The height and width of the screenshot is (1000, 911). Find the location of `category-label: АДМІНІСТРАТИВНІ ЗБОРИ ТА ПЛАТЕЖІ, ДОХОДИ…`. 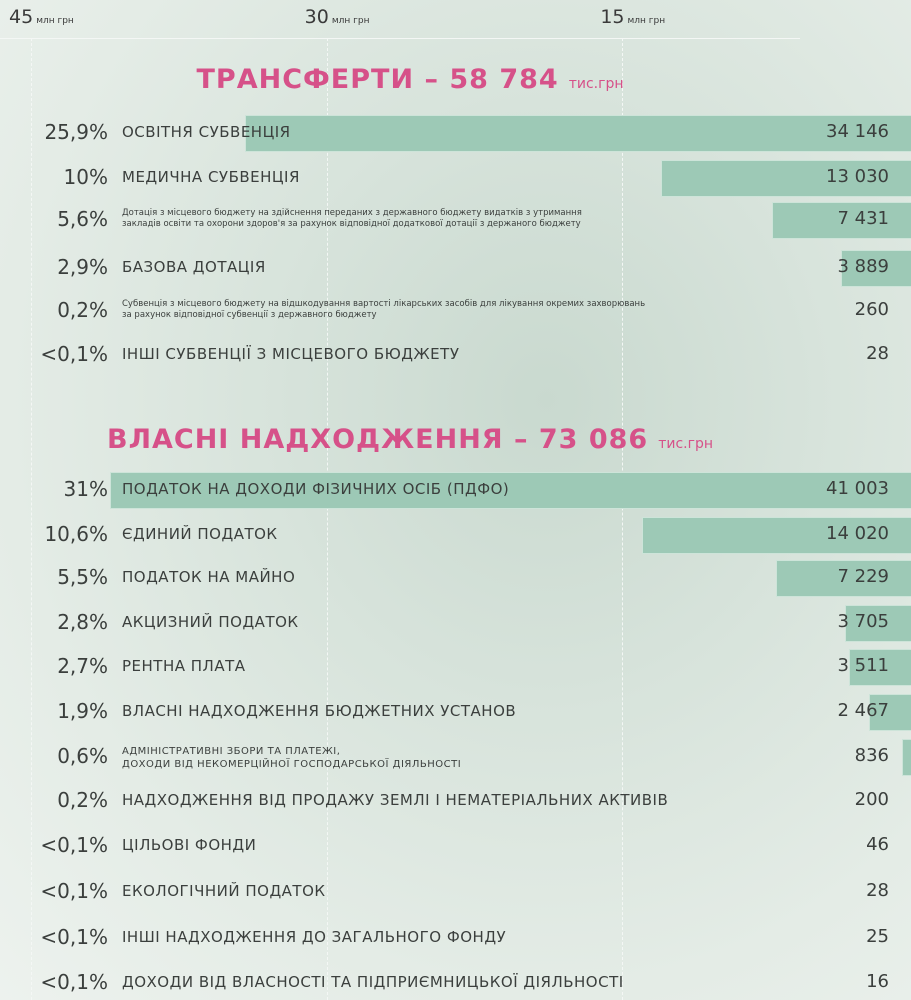

category-label: АДМІНІСТРАТИВНІ ЗБОРИ ТА ПЛАТЕЖІ, ДОХОДИ… is located at coordinates (292, 758).